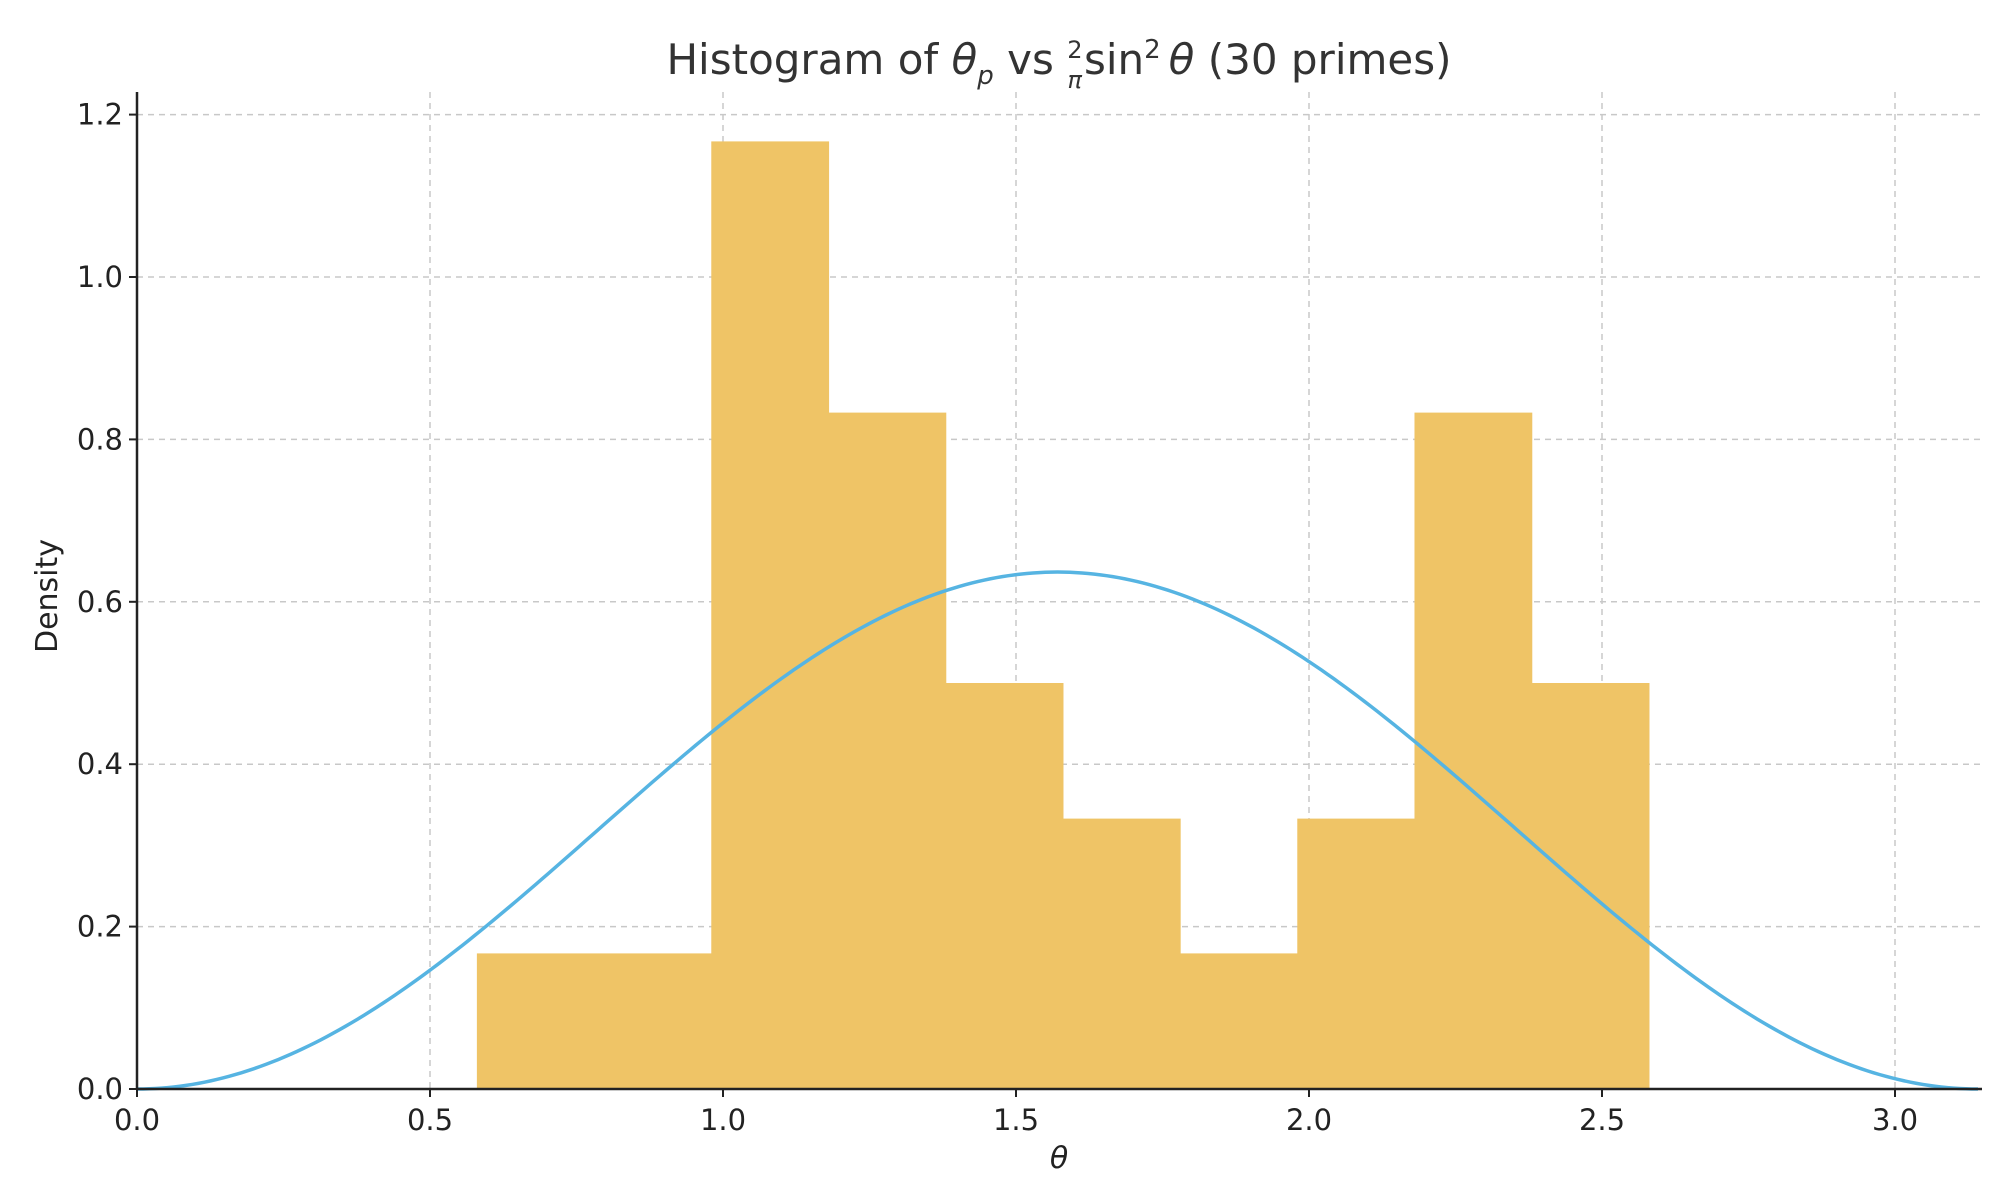 This screenshot has height=1200, width=2000. Describe the element at coordinates (100, 602) in the screenshot. I see `y-tick-label: 0.6` at that location.